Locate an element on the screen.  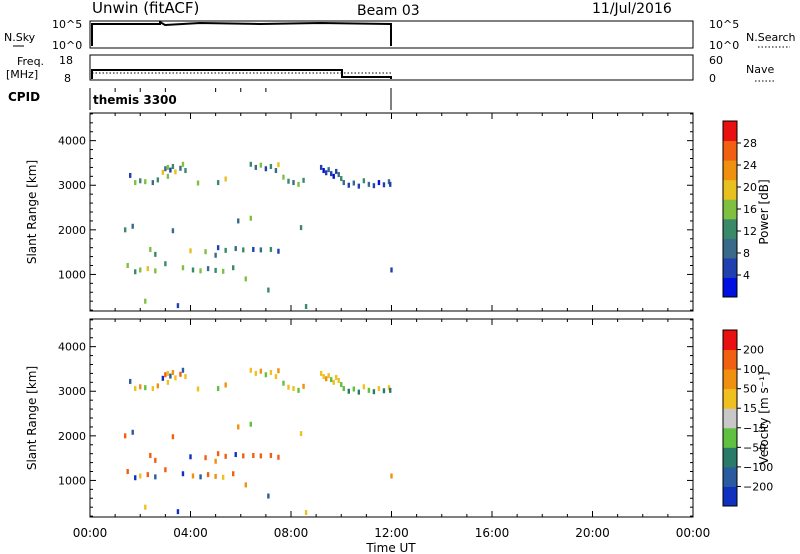
power-ytick-label-3: 4000 is located at coordinates (72, 141).